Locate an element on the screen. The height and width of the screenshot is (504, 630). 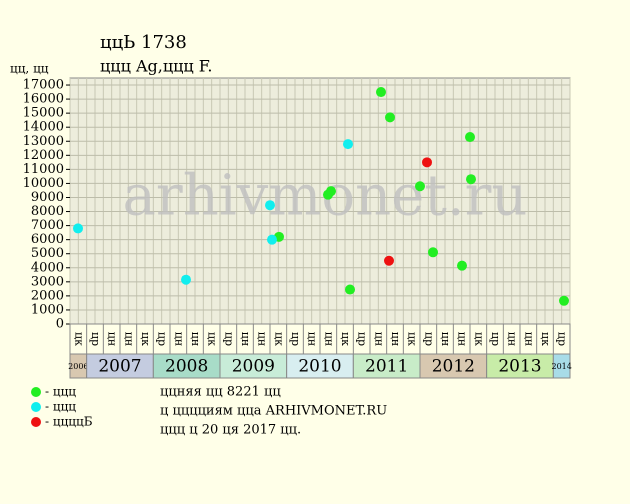
legend-label: - ццццБ is located at coordinates (69, 422).